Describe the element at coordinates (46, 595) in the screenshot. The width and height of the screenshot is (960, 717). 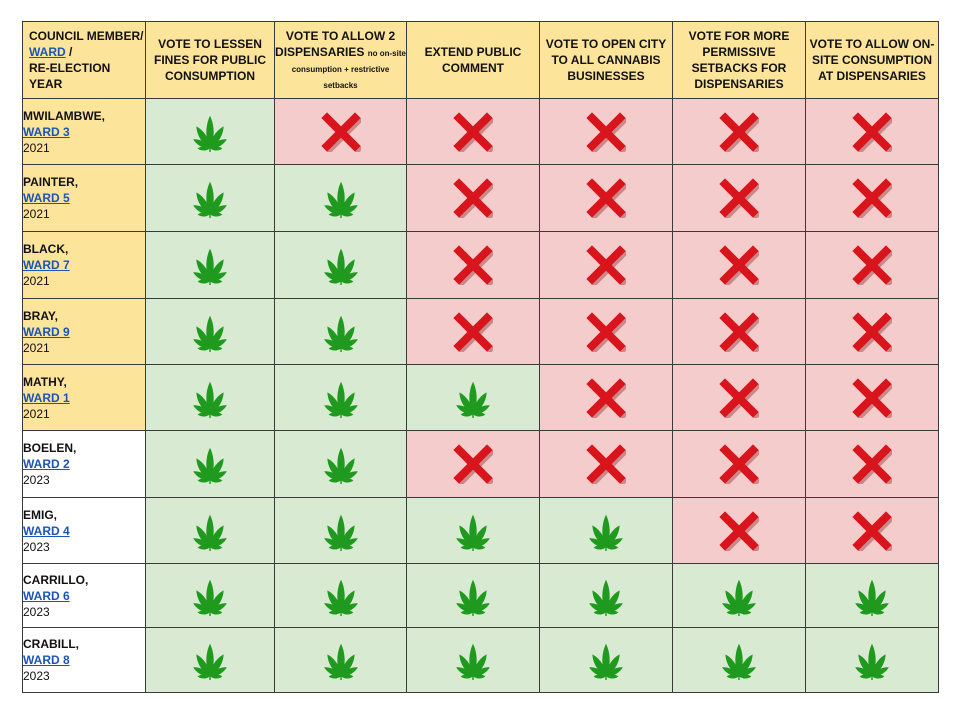
I see `ward-link: WARD 6` at that location.